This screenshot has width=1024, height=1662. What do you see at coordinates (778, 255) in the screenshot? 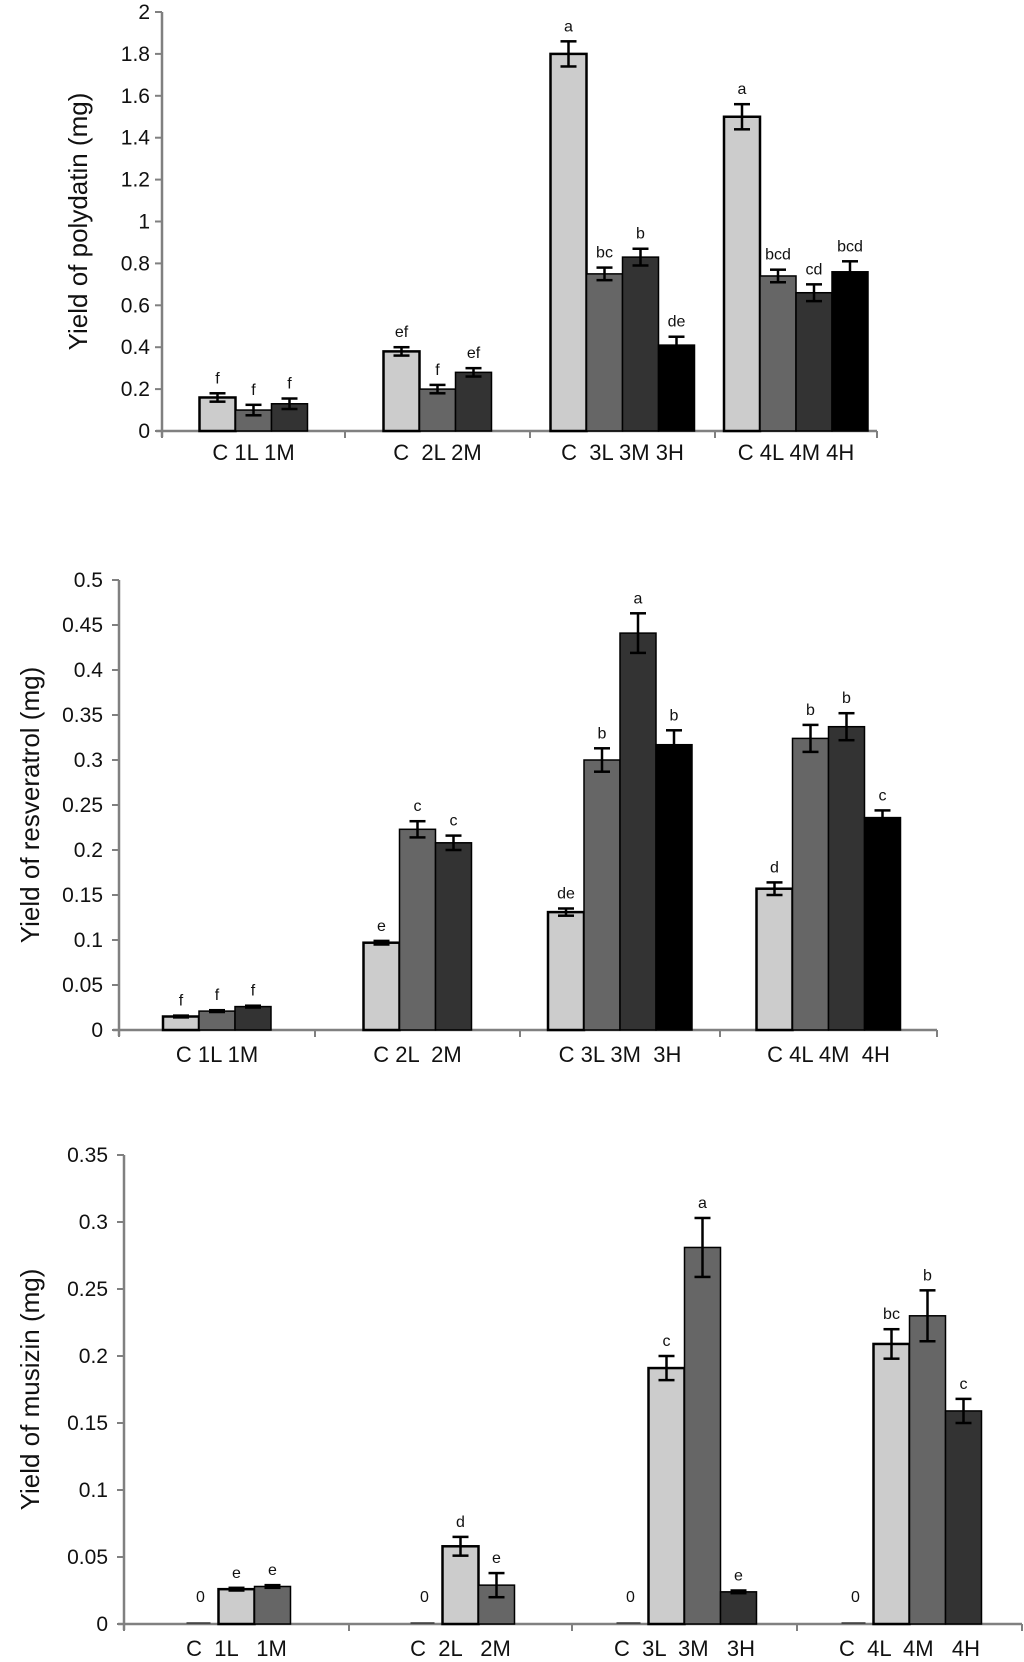
I see `significance-label: bcd` at bounding box center [778, 255].